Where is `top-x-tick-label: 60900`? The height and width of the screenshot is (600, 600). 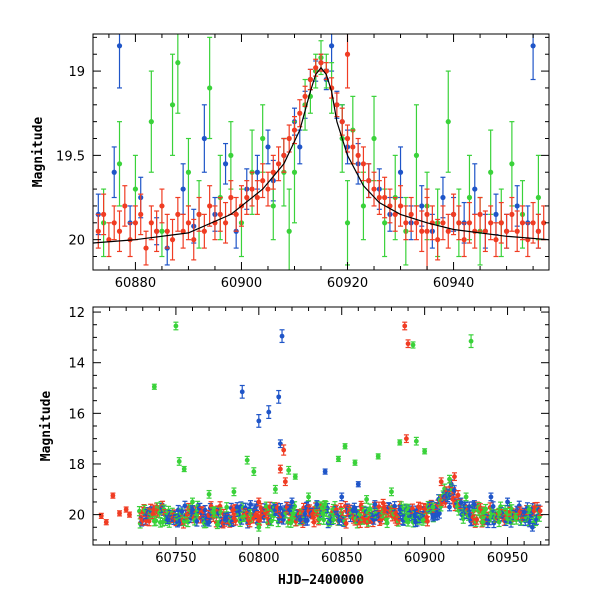 top-x-tick-label: 60900 is located at coordinates (241, 283).